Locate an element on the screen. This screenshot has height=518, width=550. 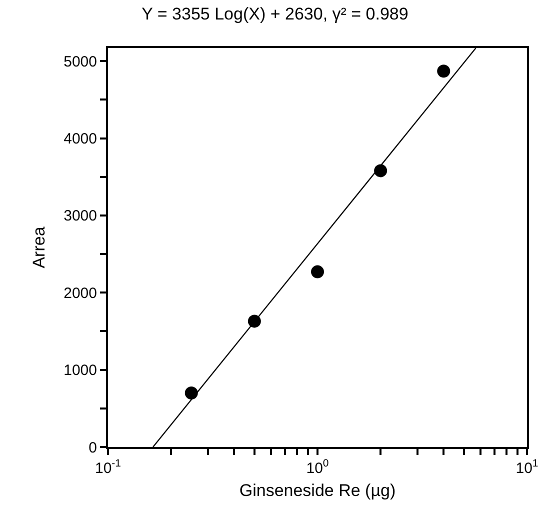
y-tick-label: 1000 is located at coordinates (80, 371).